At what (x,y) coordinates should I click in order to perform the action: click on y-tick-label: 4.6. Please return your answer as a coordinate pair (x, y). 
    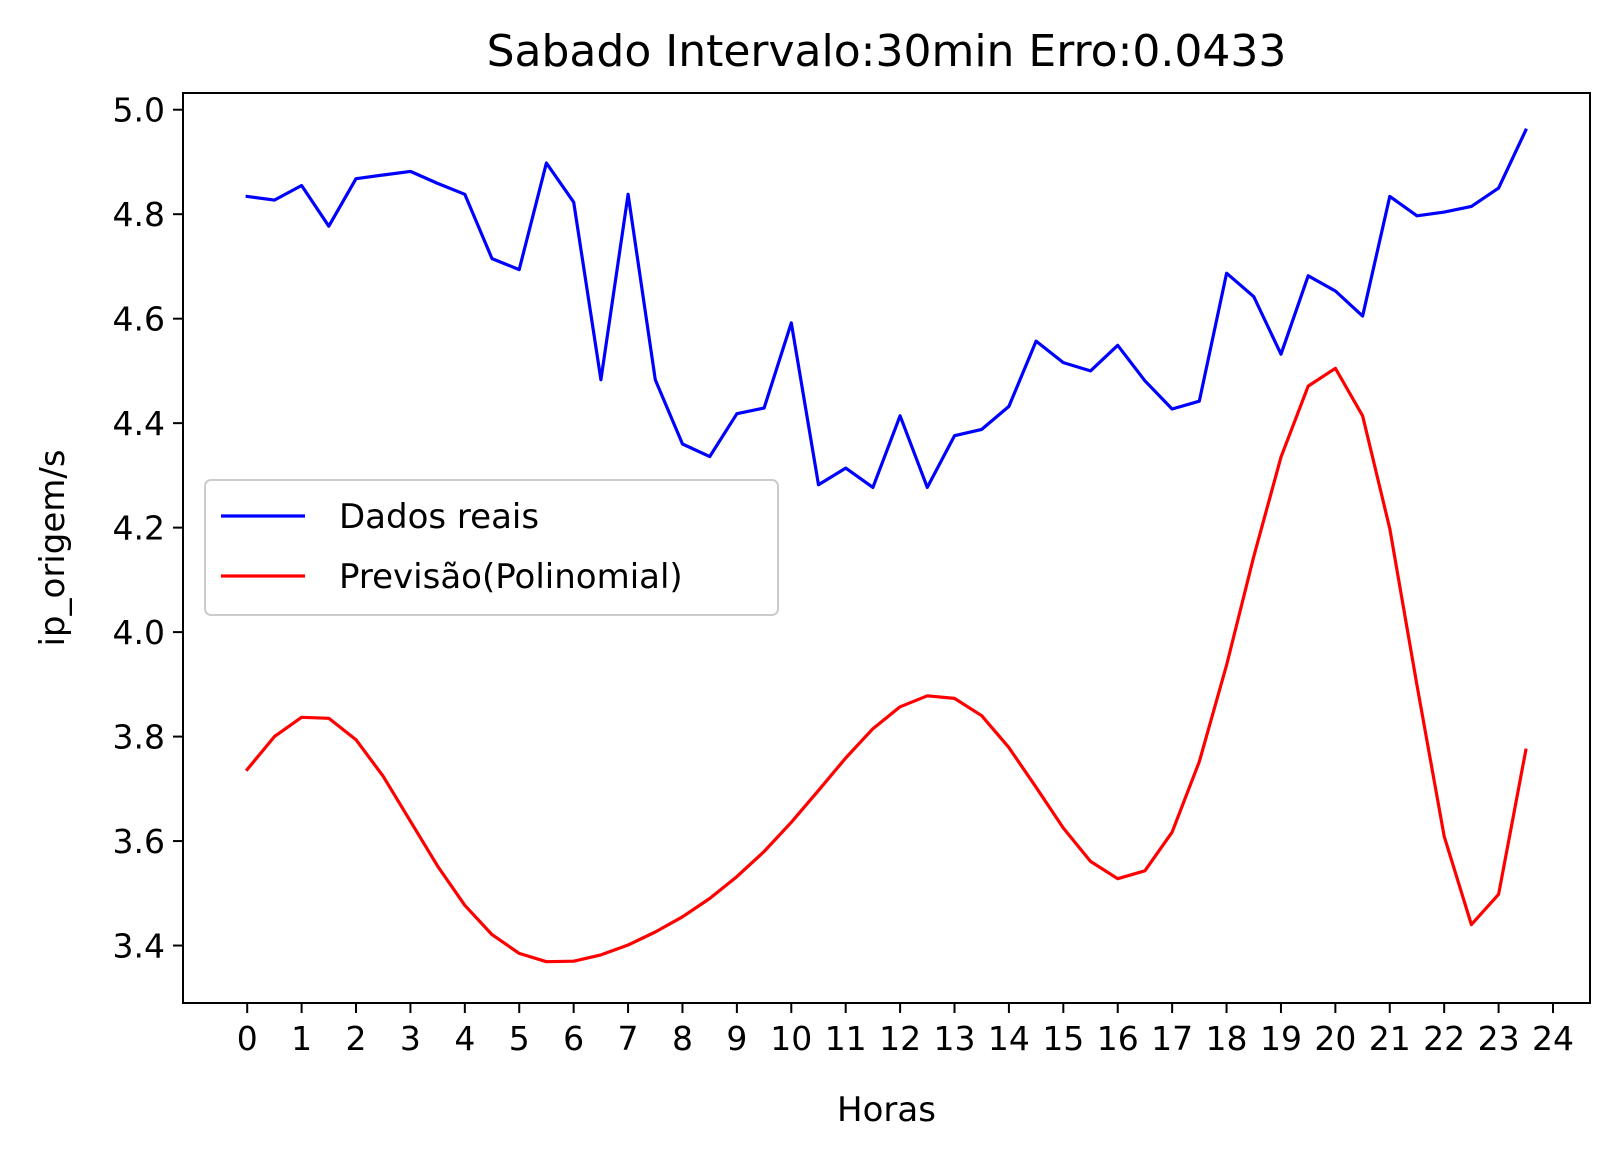
    Looking at the image, I should click on (139, 319).